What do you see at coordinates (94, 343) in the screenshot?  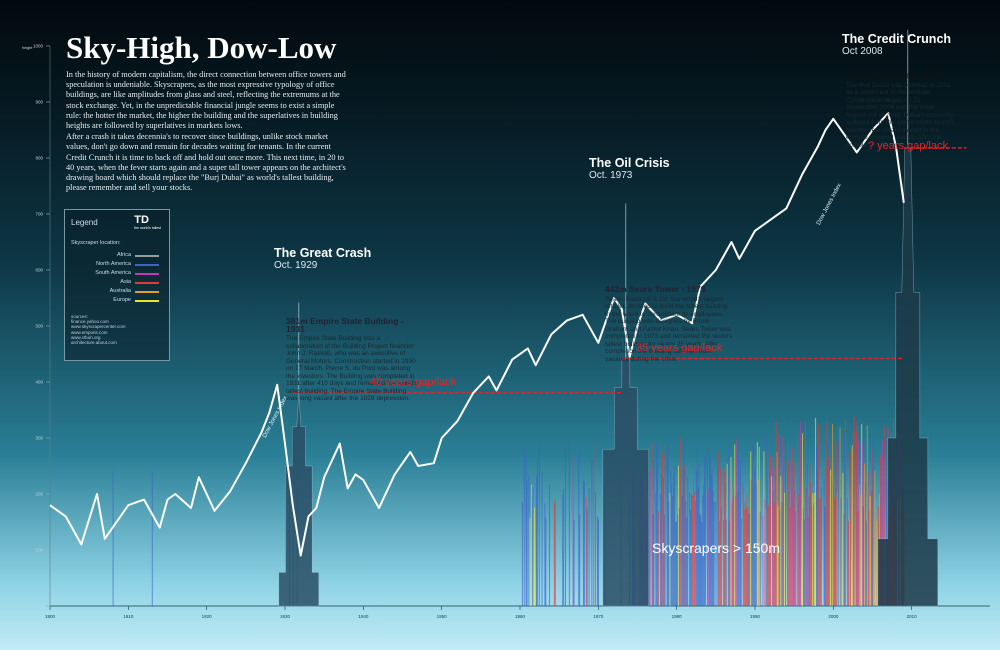 I see `source-line: architecture.about.com` at bounding box center [94, 343].